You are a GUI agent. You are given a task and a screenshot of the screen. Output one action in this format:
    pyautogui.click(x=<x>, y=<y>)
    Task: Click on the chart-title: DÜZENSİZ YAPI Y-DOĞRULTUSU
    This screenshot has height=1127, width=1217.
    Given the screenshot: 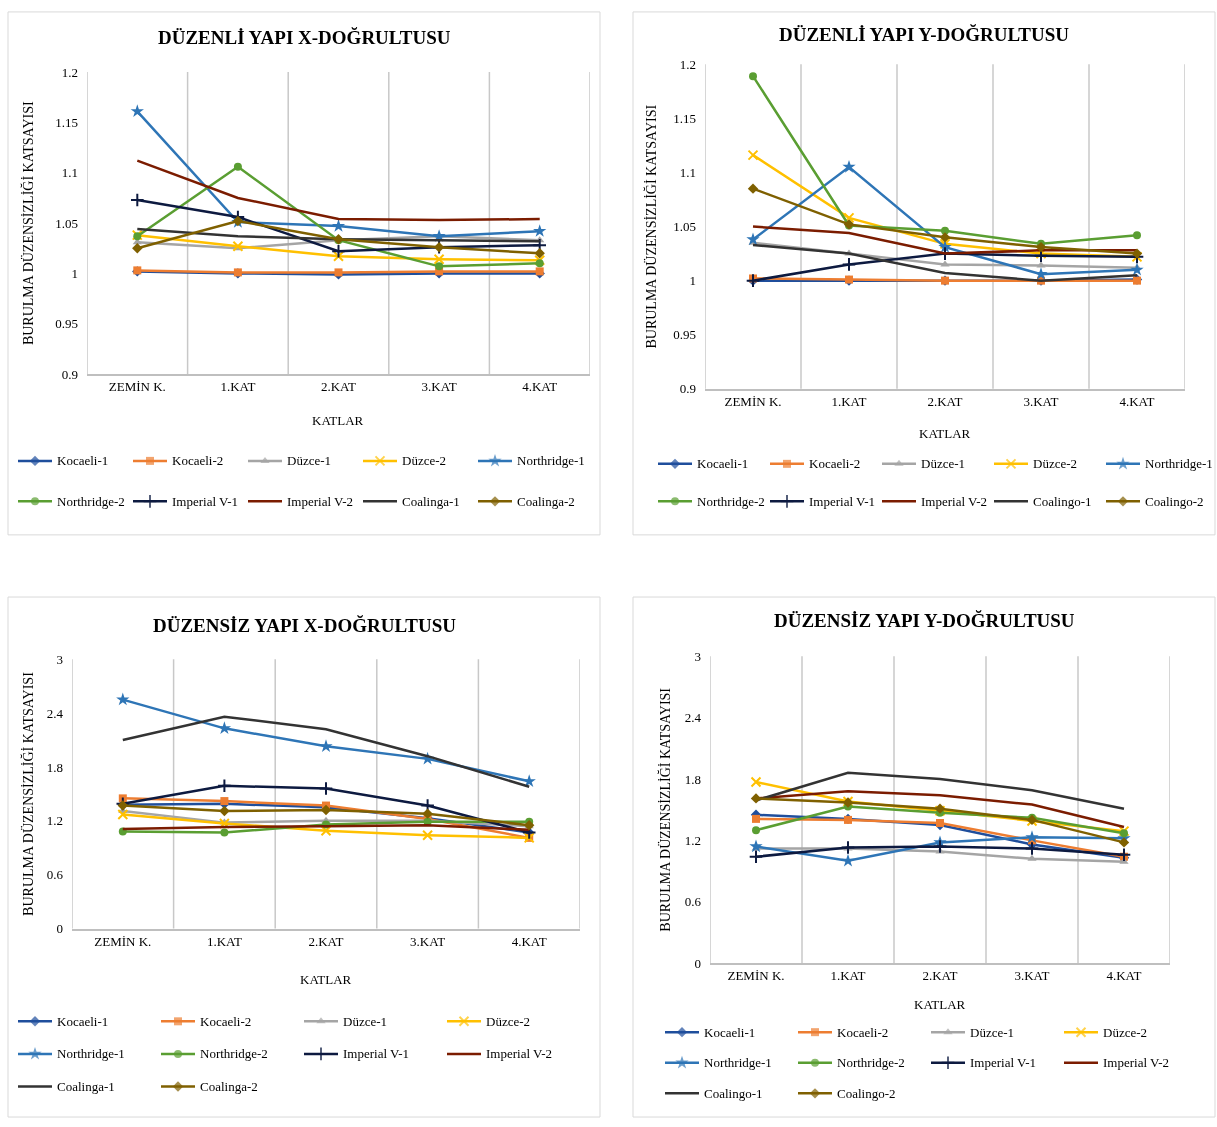 What is the action you would take?
    pyautogui.click(x=924, y=620)
    